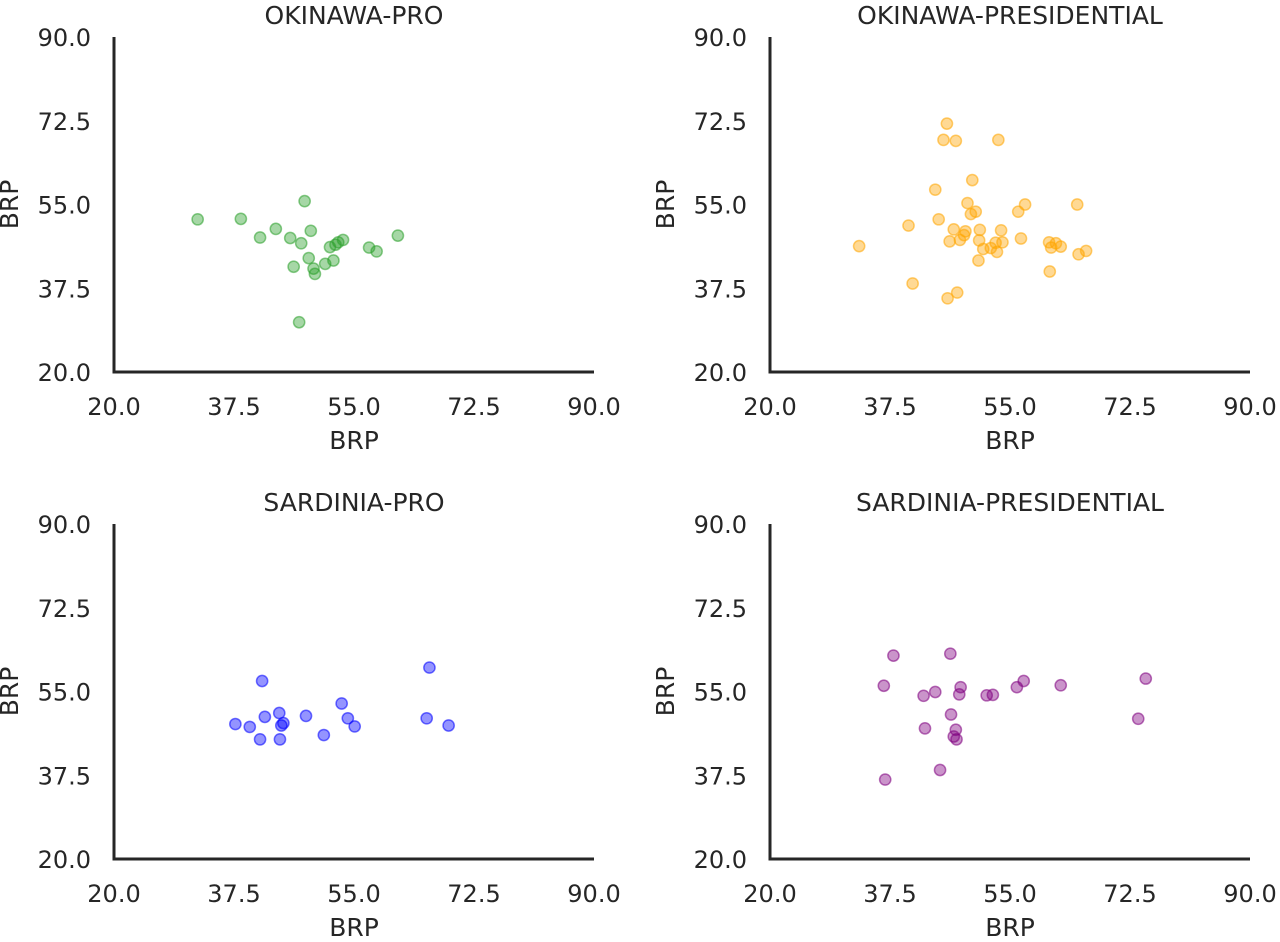 The image size is (1280, 942). What do you see at coordinates (1010, 502) in the screenshot?
I see `chart-title: SARDINIA-PRESIDENTIAL` at bounding box center [1010, 502].